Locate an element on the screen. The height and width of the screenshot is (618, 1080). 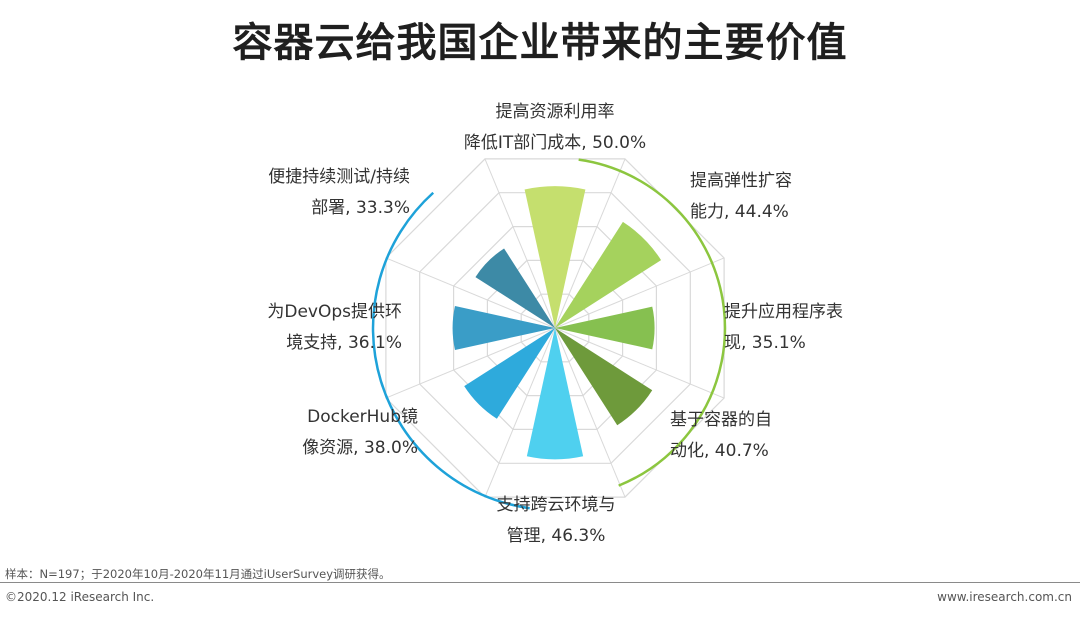
footer-divider is located at coordinates (540, 582).